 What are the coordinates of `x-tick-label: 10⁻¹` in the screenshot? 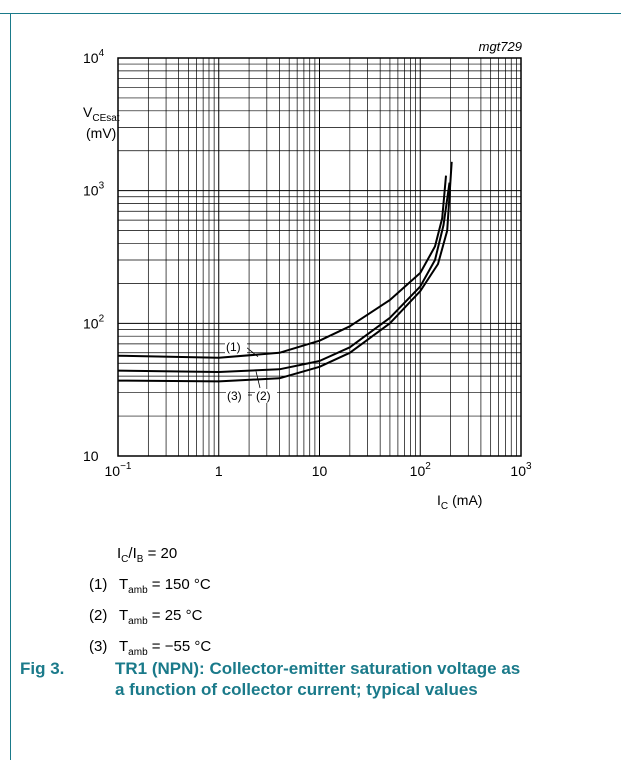 It's located at (118, 470).